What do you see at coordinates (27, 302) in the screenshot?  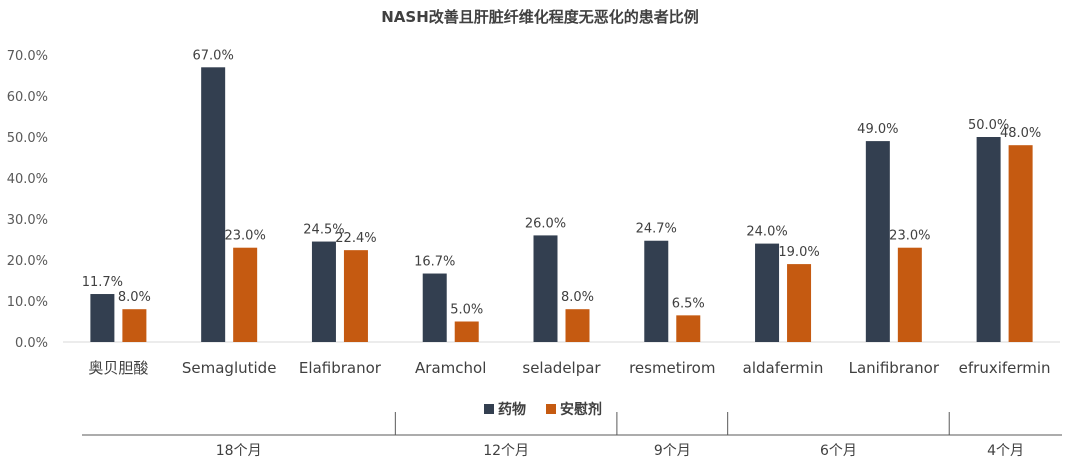 I see `y-tick-label: 10.0%` at bounding box center [27, 302].